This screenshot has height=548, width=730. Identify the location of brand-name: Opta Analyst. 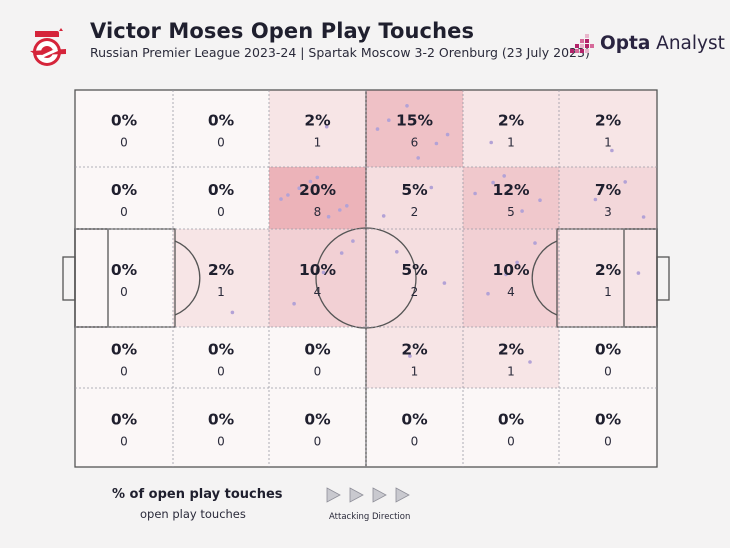
(662, 43).